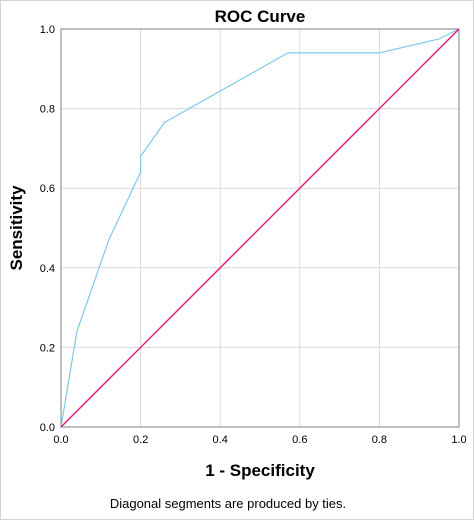 The width and height of the screenshot is (474, 520). I want to click on y-tick-label: 0.6, so click(47, 189).